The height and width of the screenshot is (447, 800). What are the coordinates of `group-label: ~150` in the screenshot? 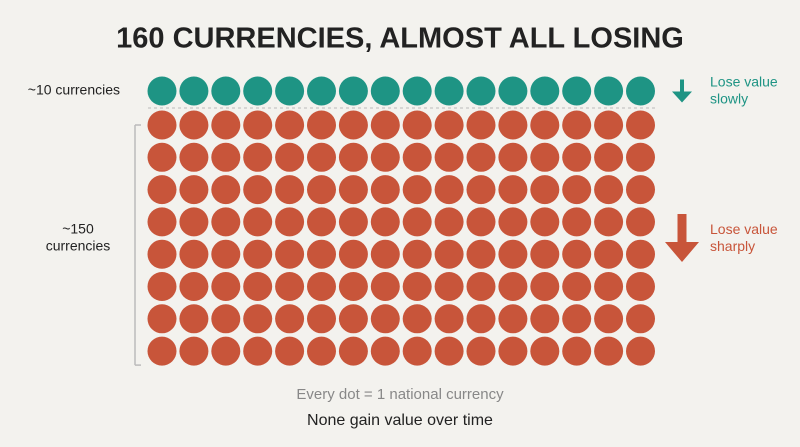 It's located at (78, 228).